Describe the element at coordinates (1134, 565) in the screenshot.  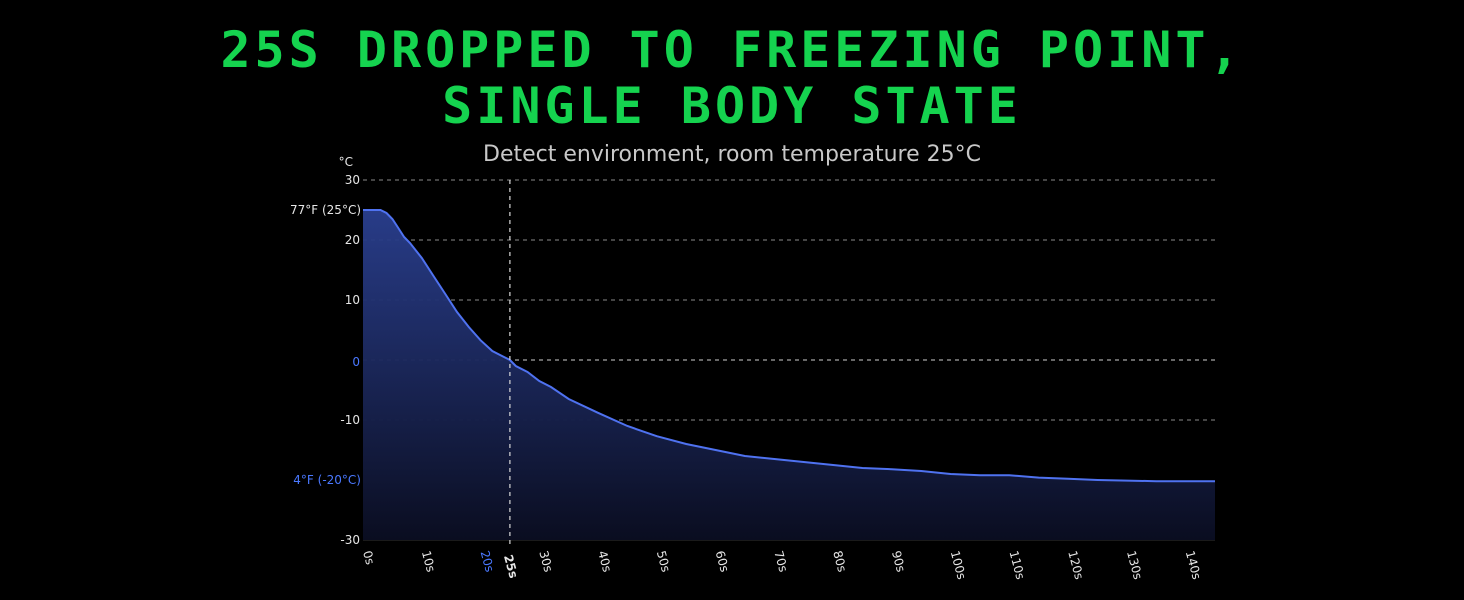
I see `x-tick-label: 130s` at that location.